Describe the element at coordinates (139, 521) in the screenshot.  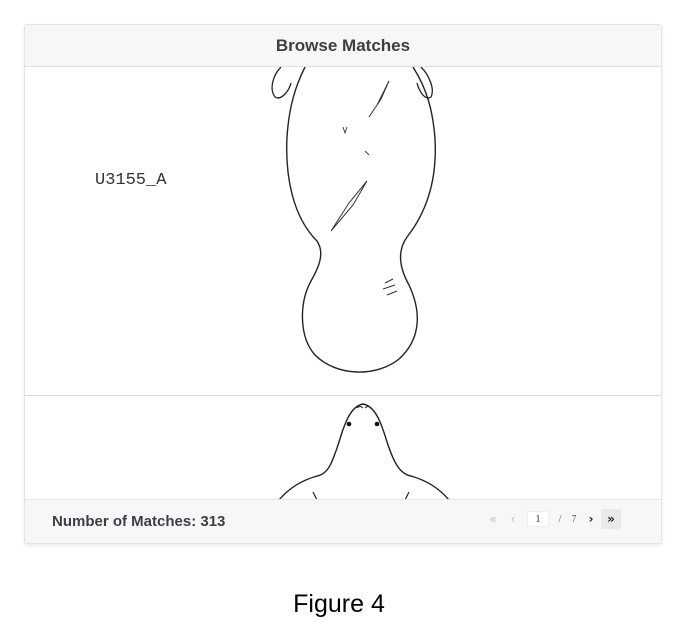
I see `match-count: Number of Matches: 313` at that location.